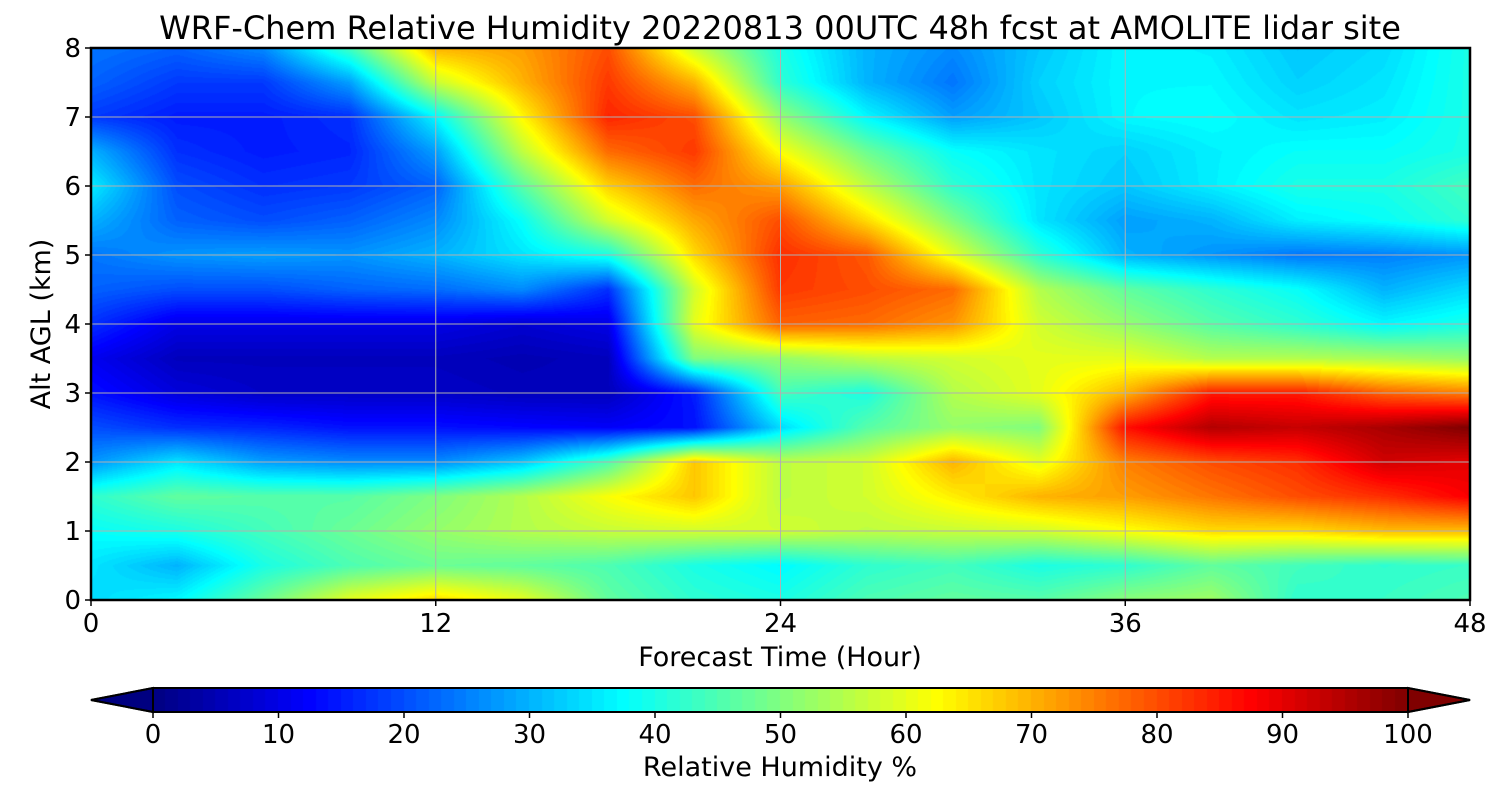  Describe the element at coordinates (72, 118) in the screenshot. I see `y-tick-label: 7` at that location.